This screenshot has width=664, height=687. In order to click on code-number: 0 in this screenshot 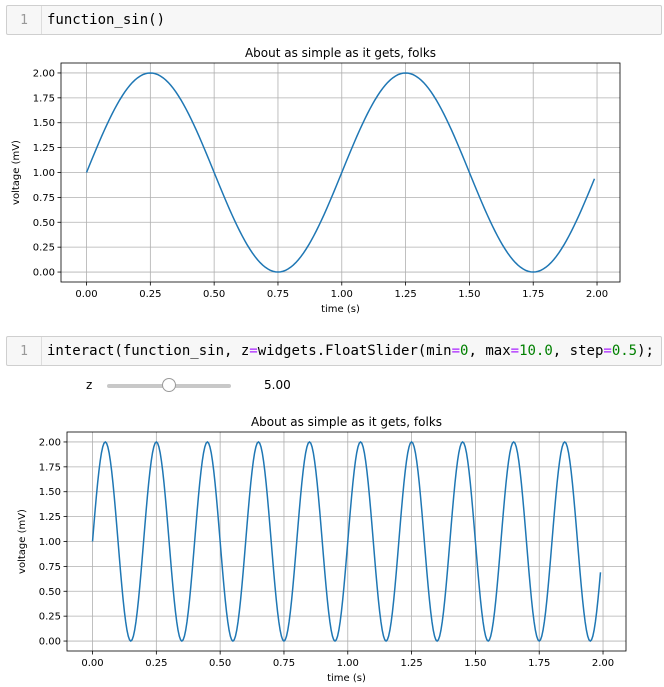, I will do `click(464, 351)`.